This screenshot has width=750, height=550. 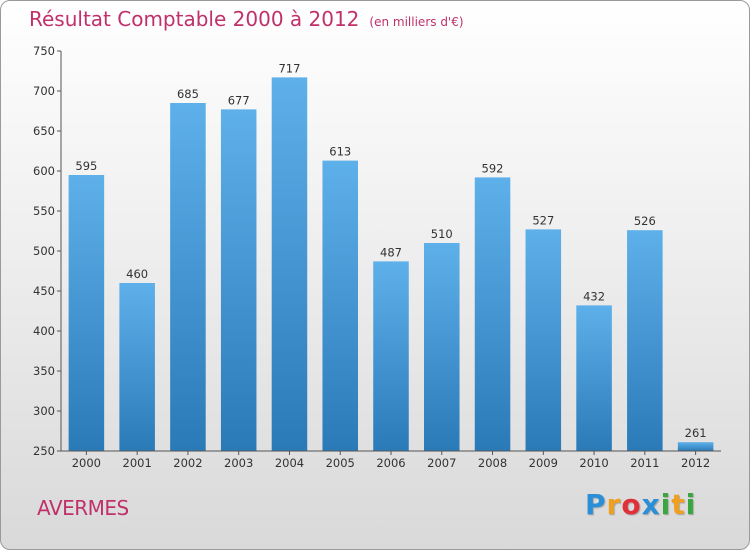 What do you see at coordinates (543, 340) in the screenshot?
I see `bar-2009` at bounding box center [543, 340].